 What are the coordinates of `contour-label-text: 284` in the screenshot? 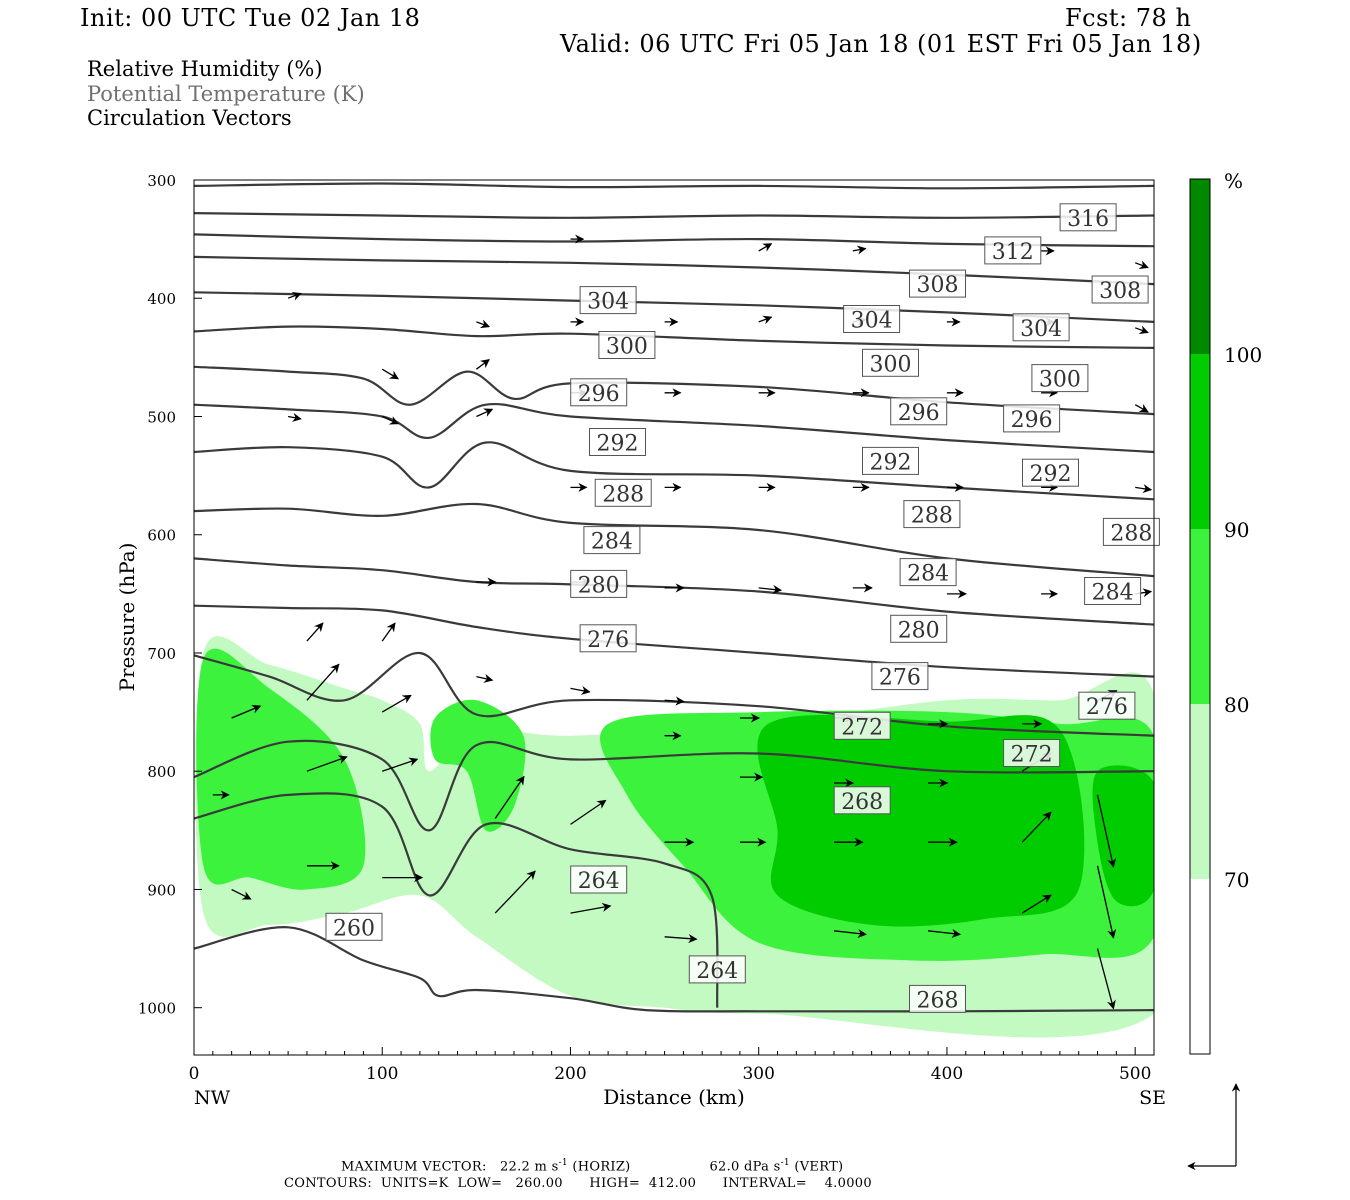 It's located at (928, 574).